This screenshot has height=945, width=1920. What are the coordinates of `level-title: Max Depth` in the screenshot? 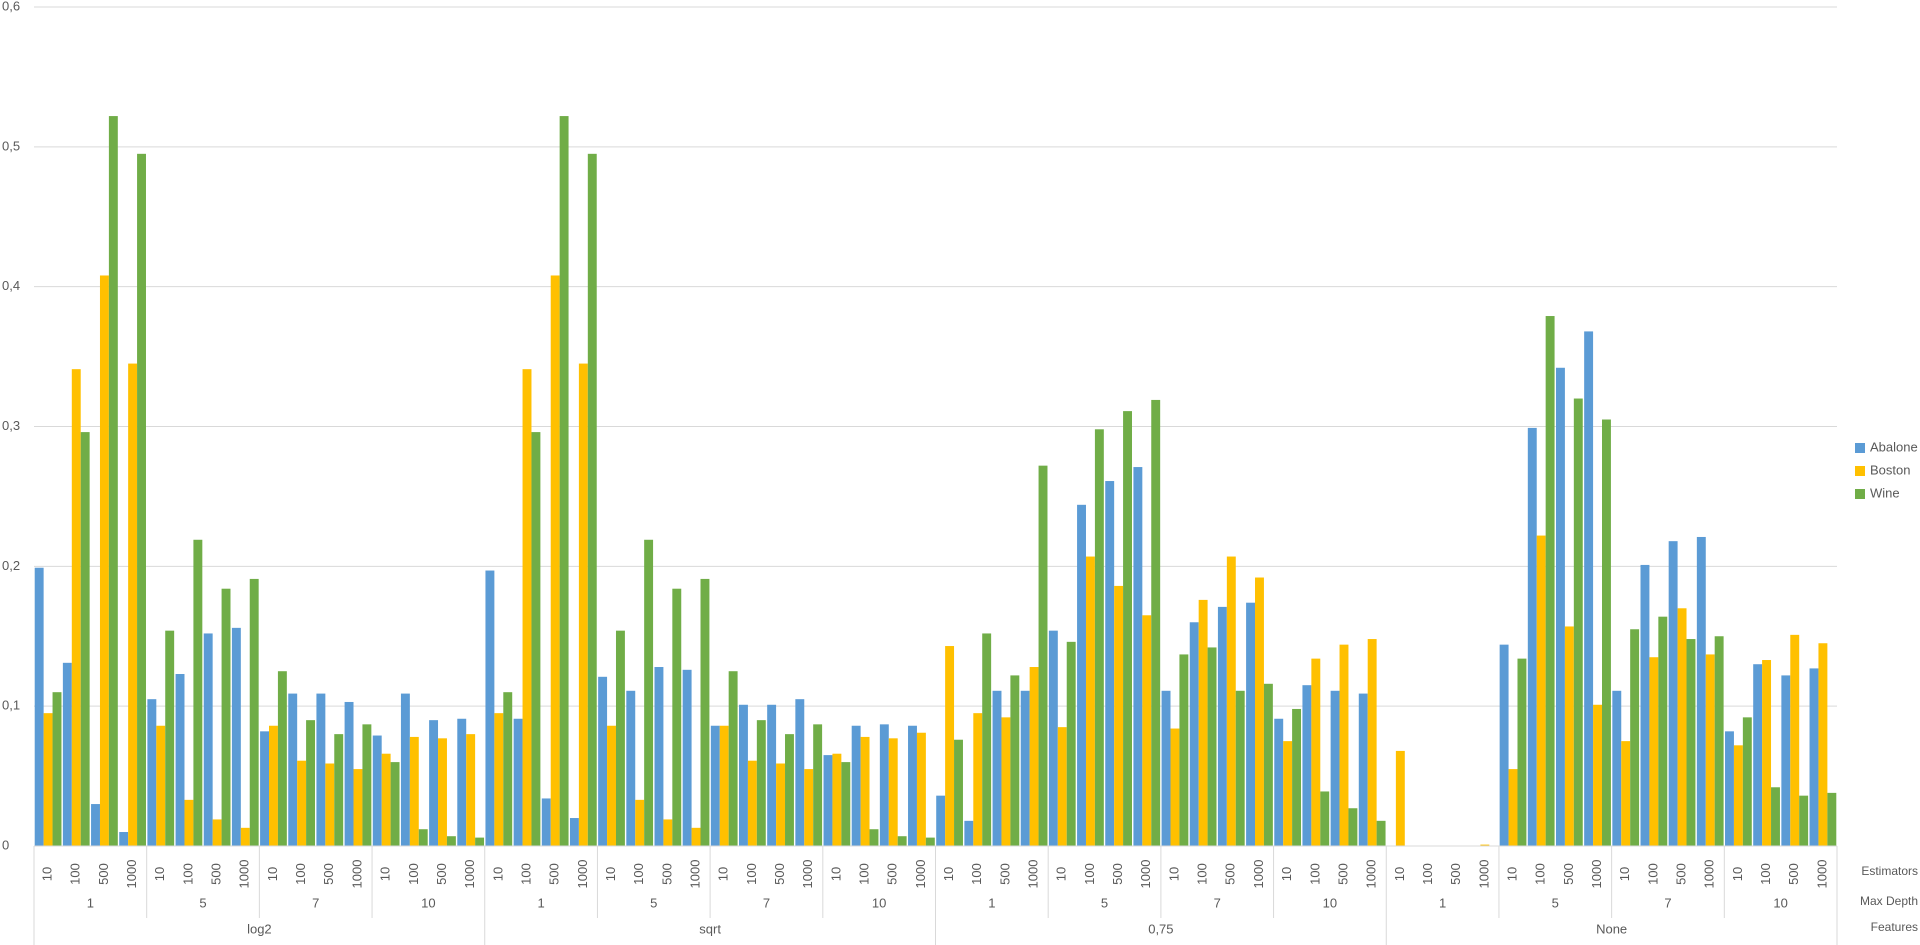 It's located at (1889, 901).